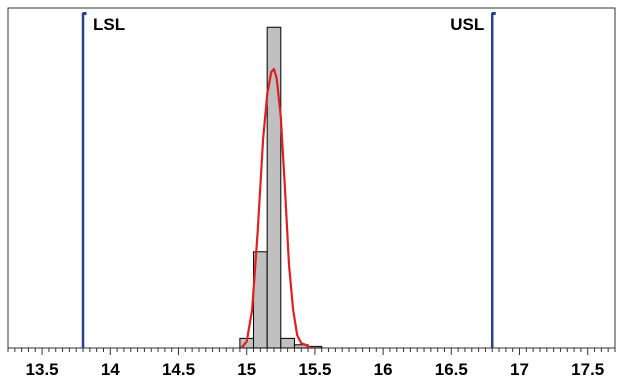 The height and width of the screenshot is (386, 624). I want to click on x-axis: 13.5 14 14.5 15 15.5 16 16.5 17 17.5, so click(311, 363).